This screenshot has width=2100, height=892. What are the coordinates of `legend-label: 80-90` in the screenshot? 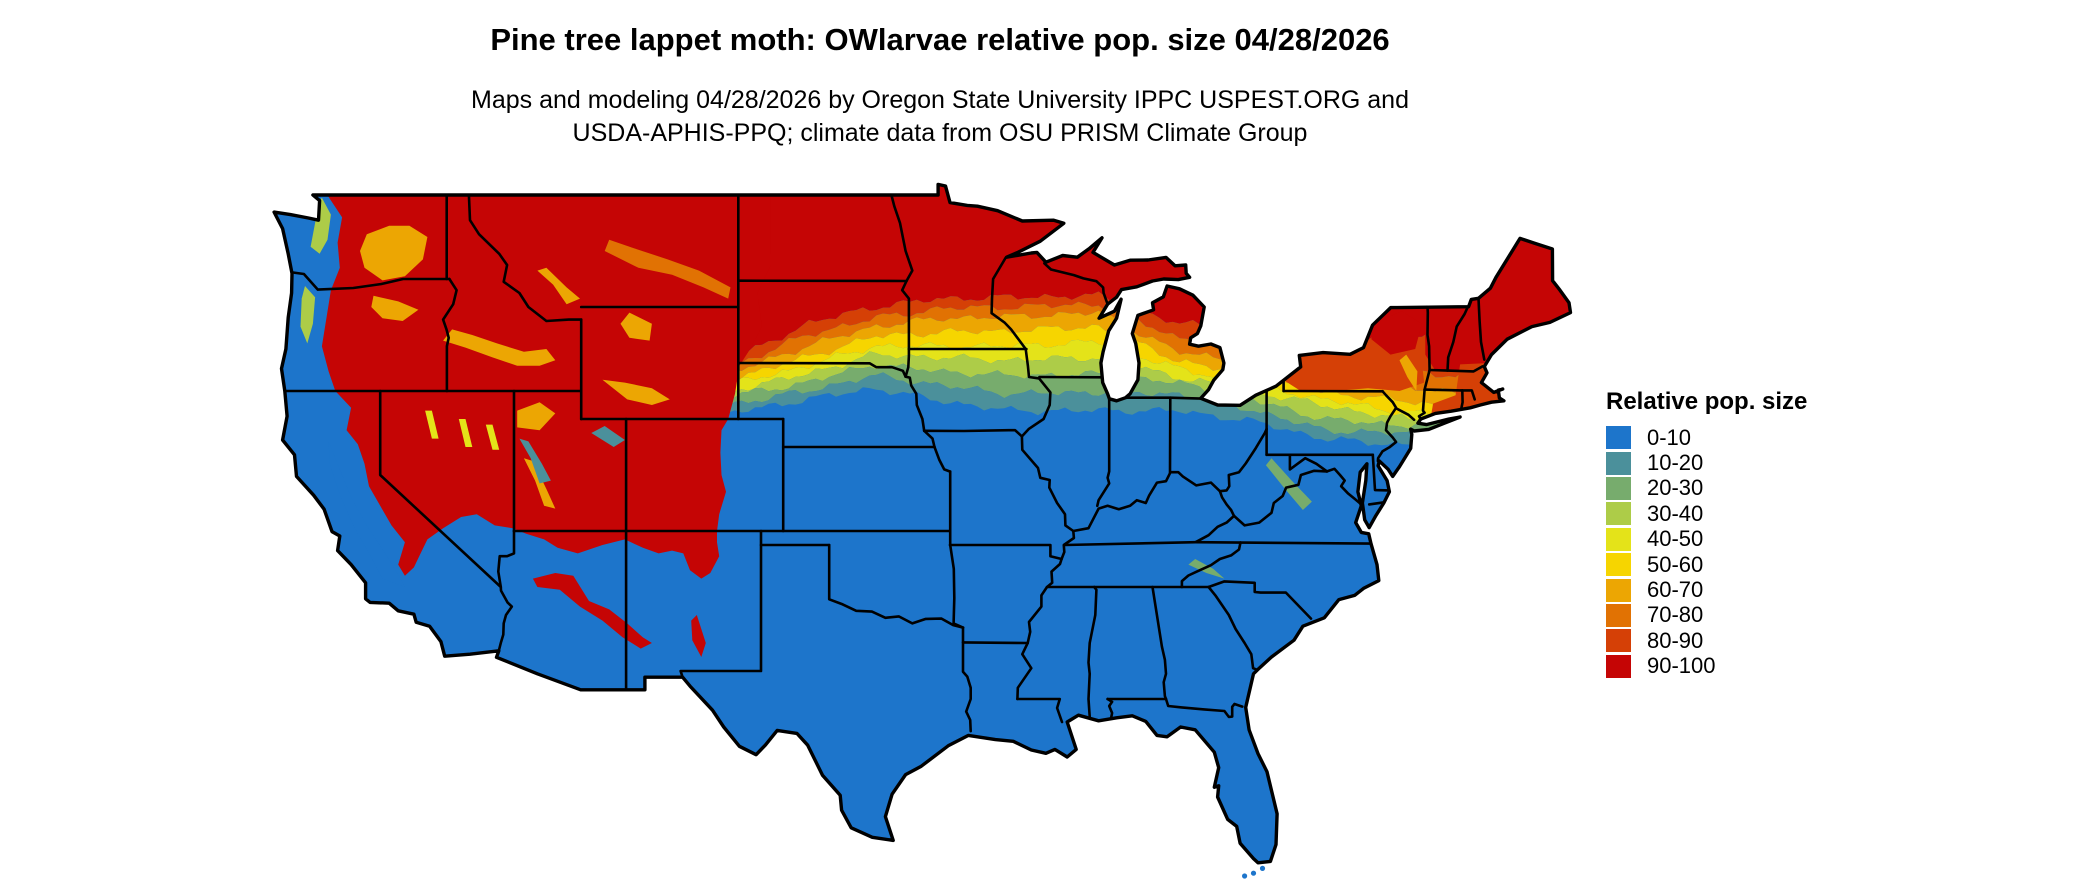 It's located at (1675, 640).